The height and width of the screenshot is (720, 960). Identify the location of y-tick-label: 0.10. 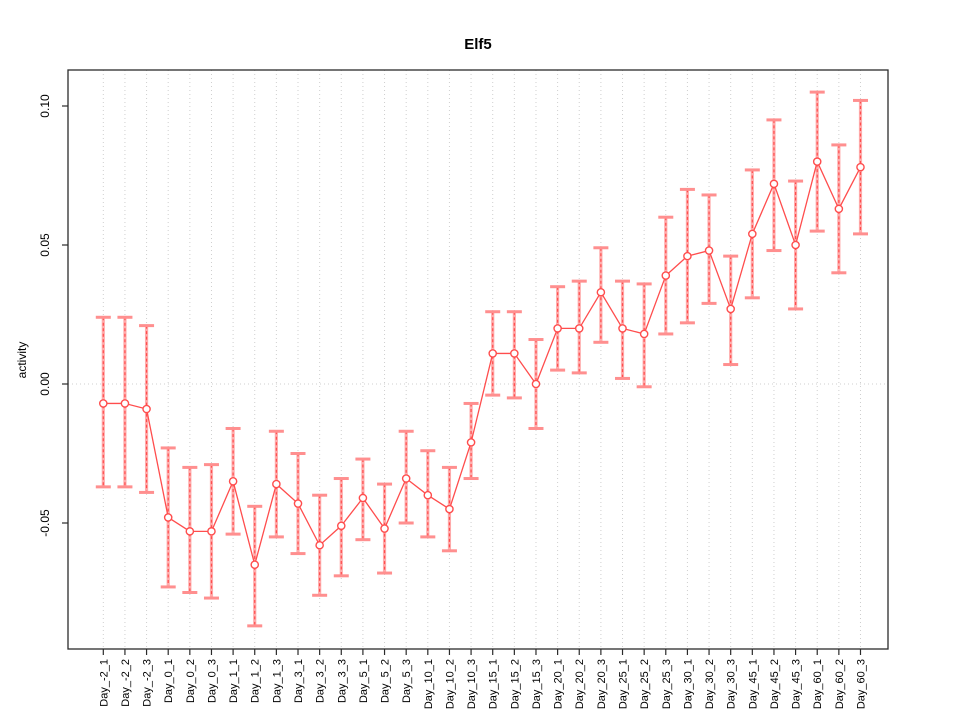
(45, 106).